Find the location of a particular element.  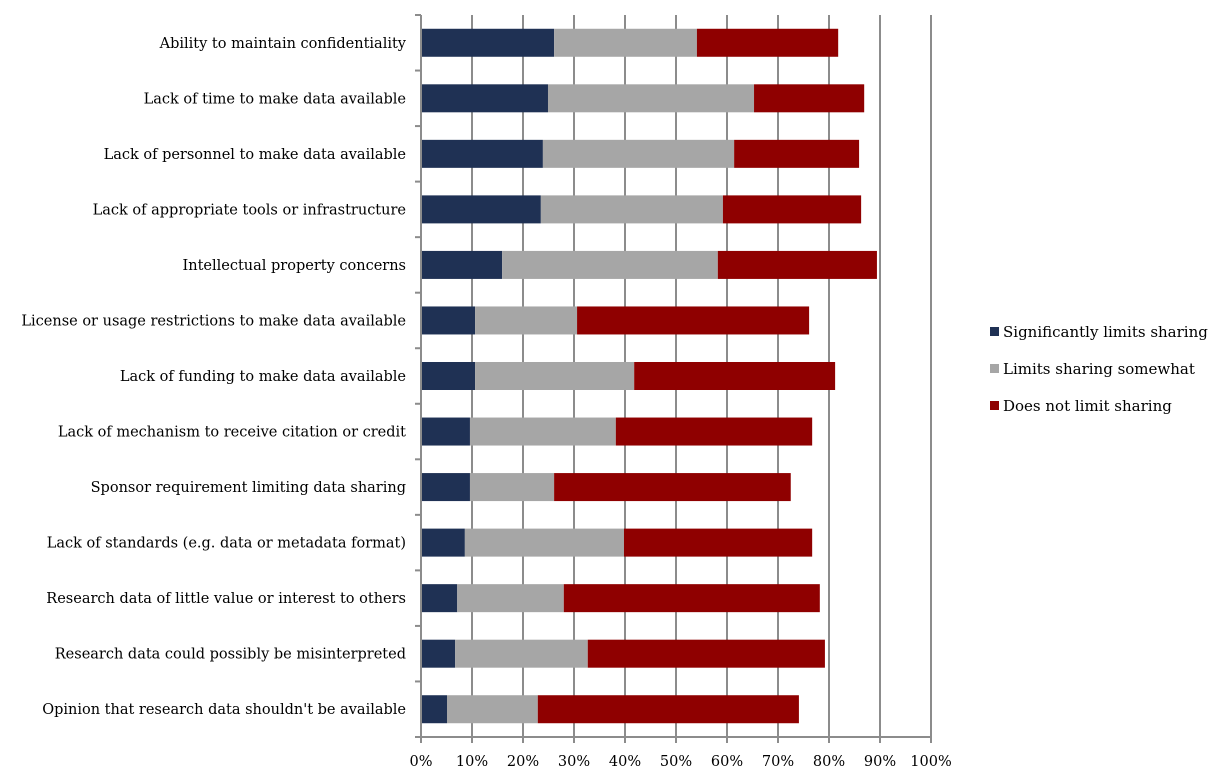

x-tick-label: 100% is located at coordinates (930, 762).